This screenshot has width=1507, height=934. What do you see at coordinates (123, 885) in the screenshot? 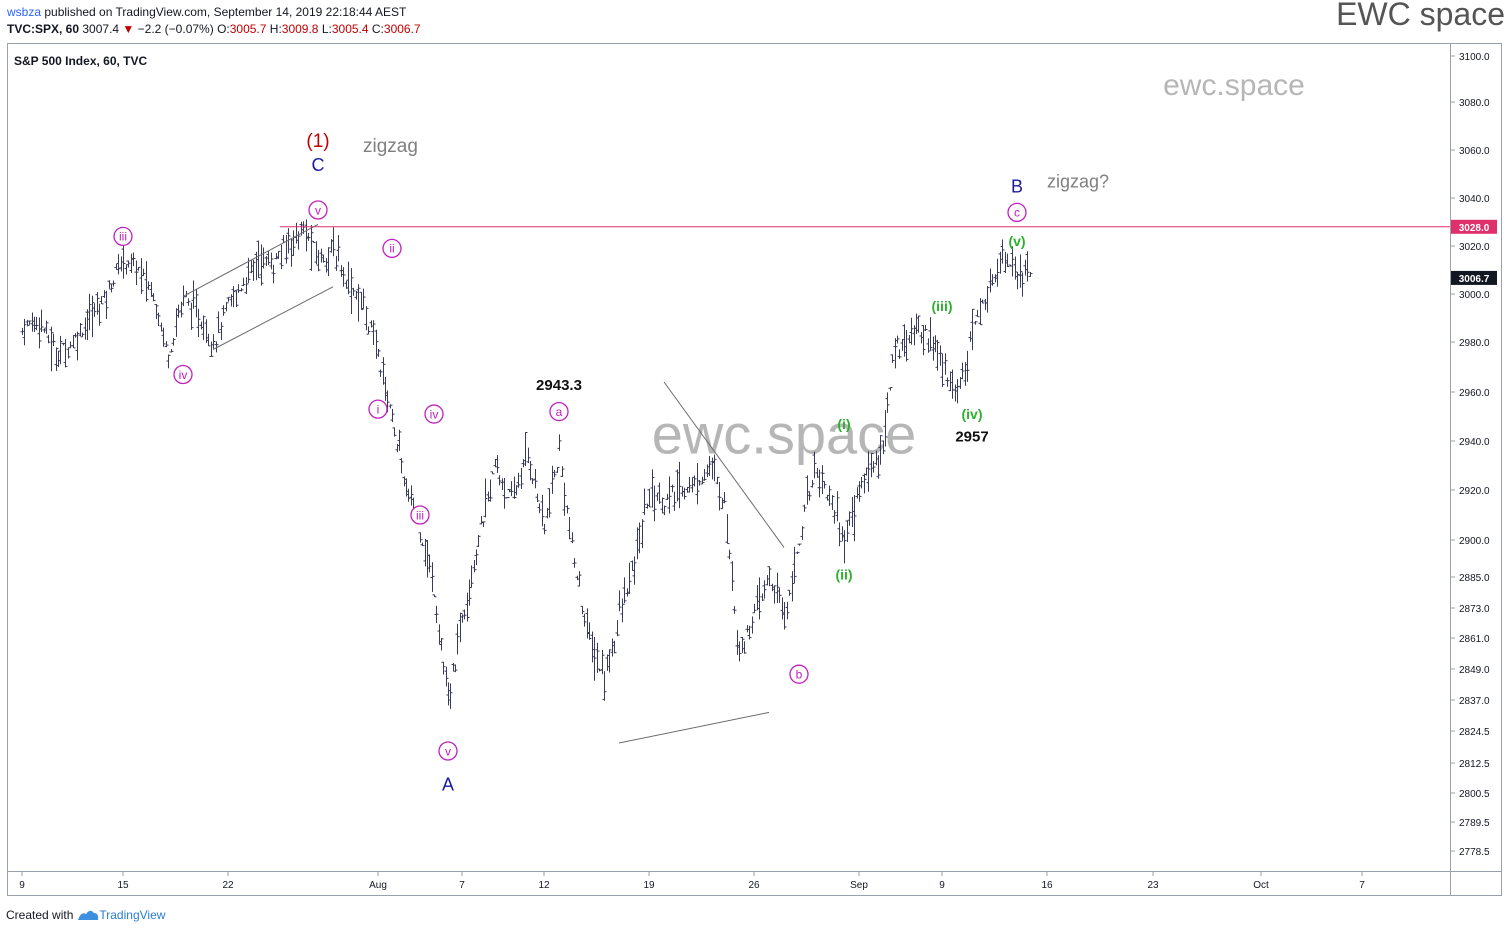
I see `x-tick-label: 15` at bounding box center [123, 885].